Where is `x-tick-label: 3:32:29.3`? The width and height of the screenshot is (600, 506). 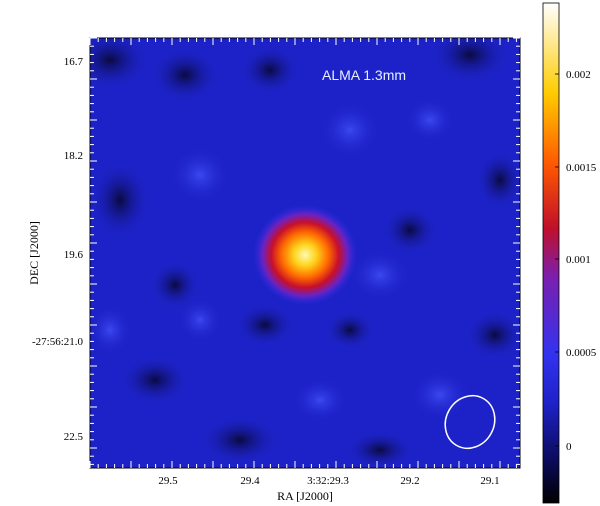 x-tick-label: 3:32:29.3 is located at coordinates (328, 481).